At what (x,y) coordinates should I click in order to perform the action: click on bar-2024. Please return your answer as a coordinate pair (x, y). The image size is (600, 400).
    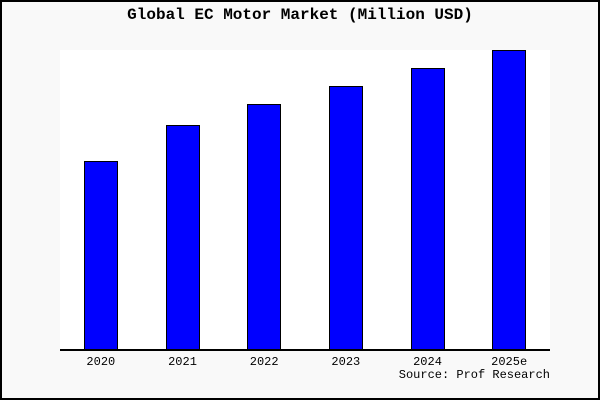
    Looking at the image, I should click on (427, 208).